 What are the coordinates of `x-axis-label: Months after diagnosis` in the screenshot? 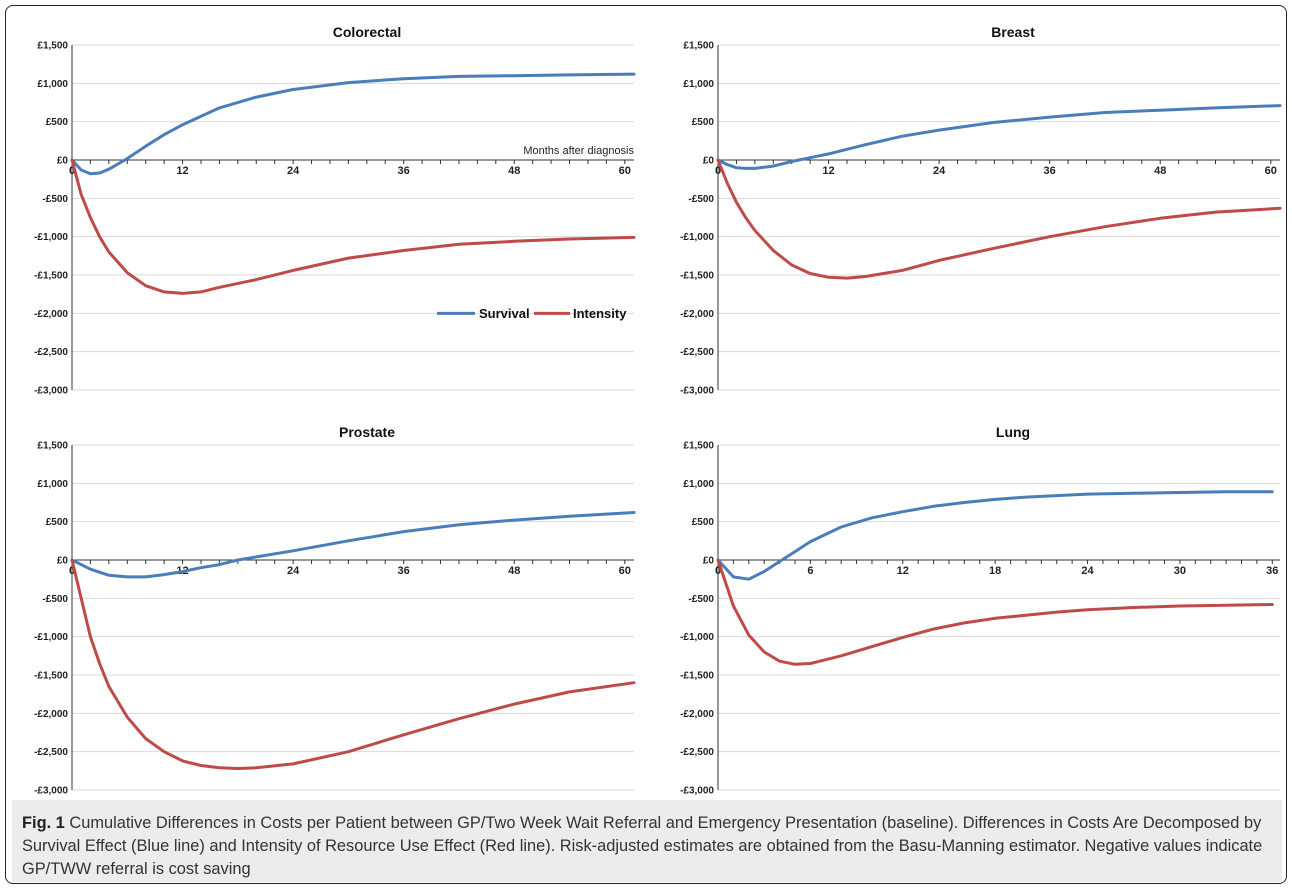 It's located at (578, 151).